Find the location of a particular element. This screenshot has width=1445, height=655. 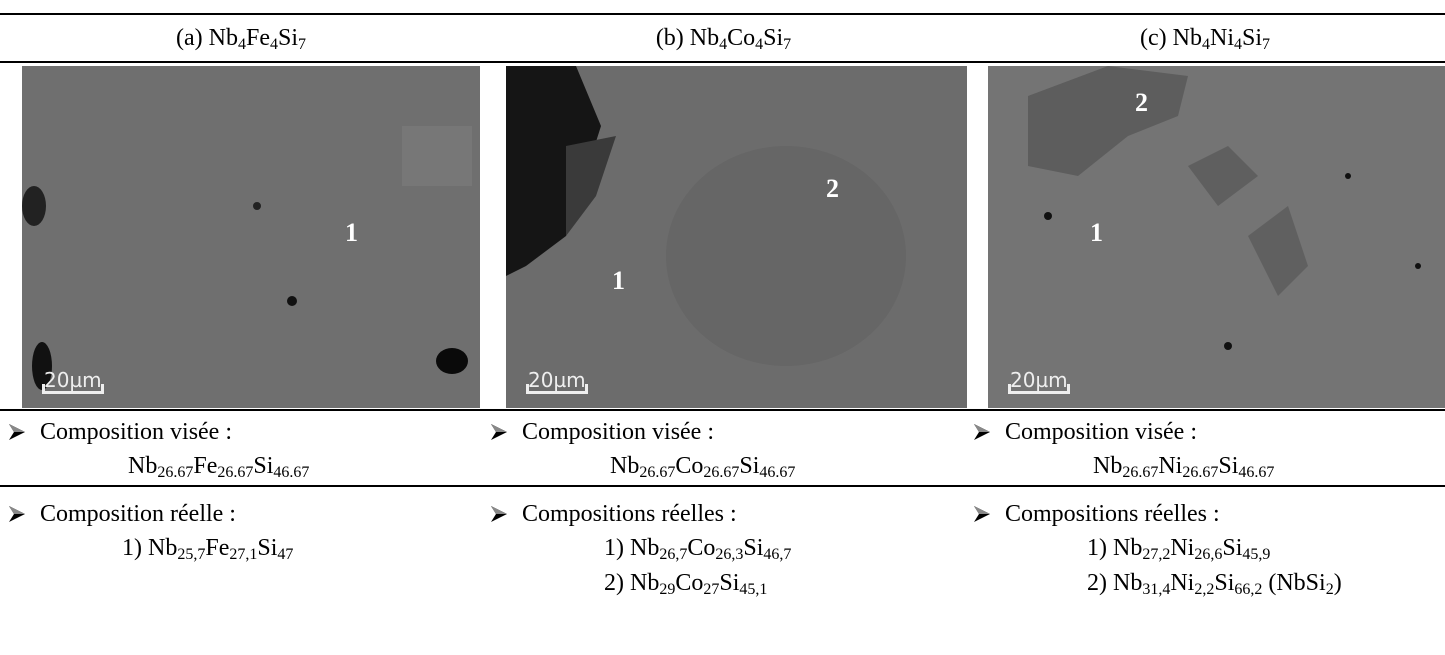

subscript: 27,1 is located at coordinates (243, 554).